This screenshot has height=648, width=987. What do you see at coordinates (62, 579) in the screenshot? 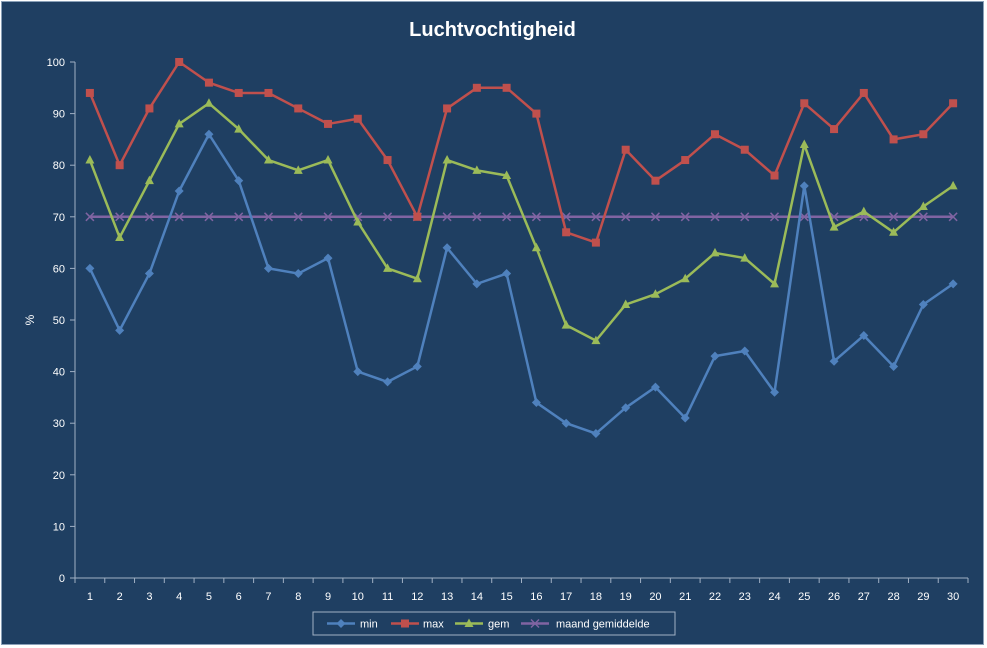
I see `y-tick-label: 0` at bounding box center [62, 579].